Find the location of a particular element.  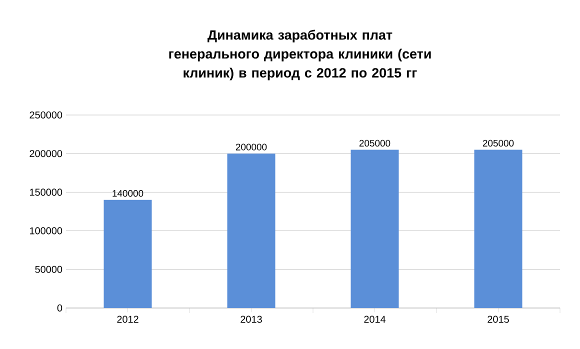

x-tick-label: 2014 is located at coordinates (375, 319).